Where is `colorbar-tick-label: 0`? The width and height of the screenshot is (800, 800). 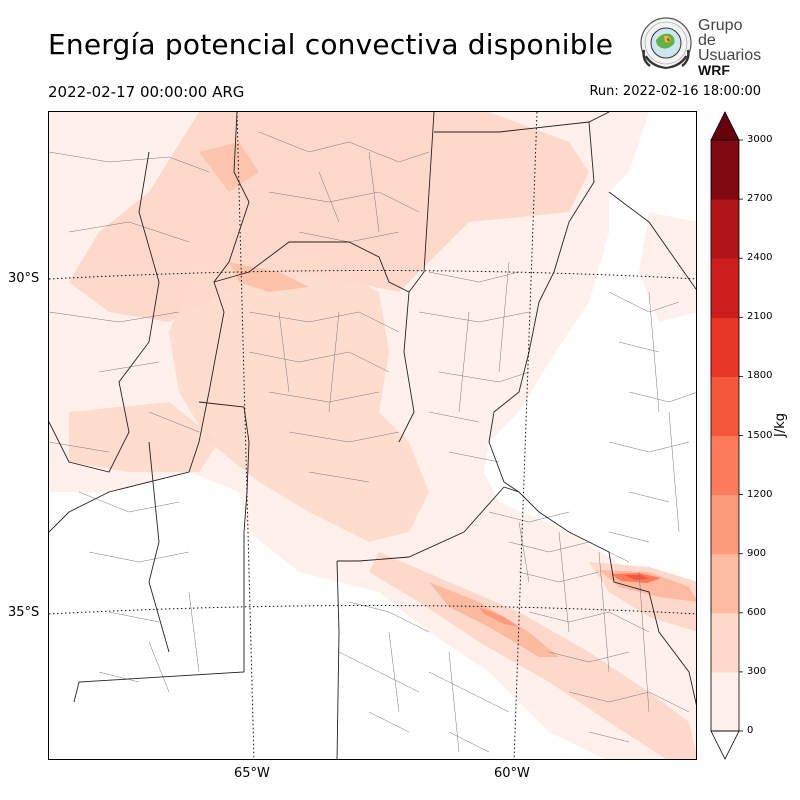 colorbar-tick-label: 0 is located at coordinates (750, 730).